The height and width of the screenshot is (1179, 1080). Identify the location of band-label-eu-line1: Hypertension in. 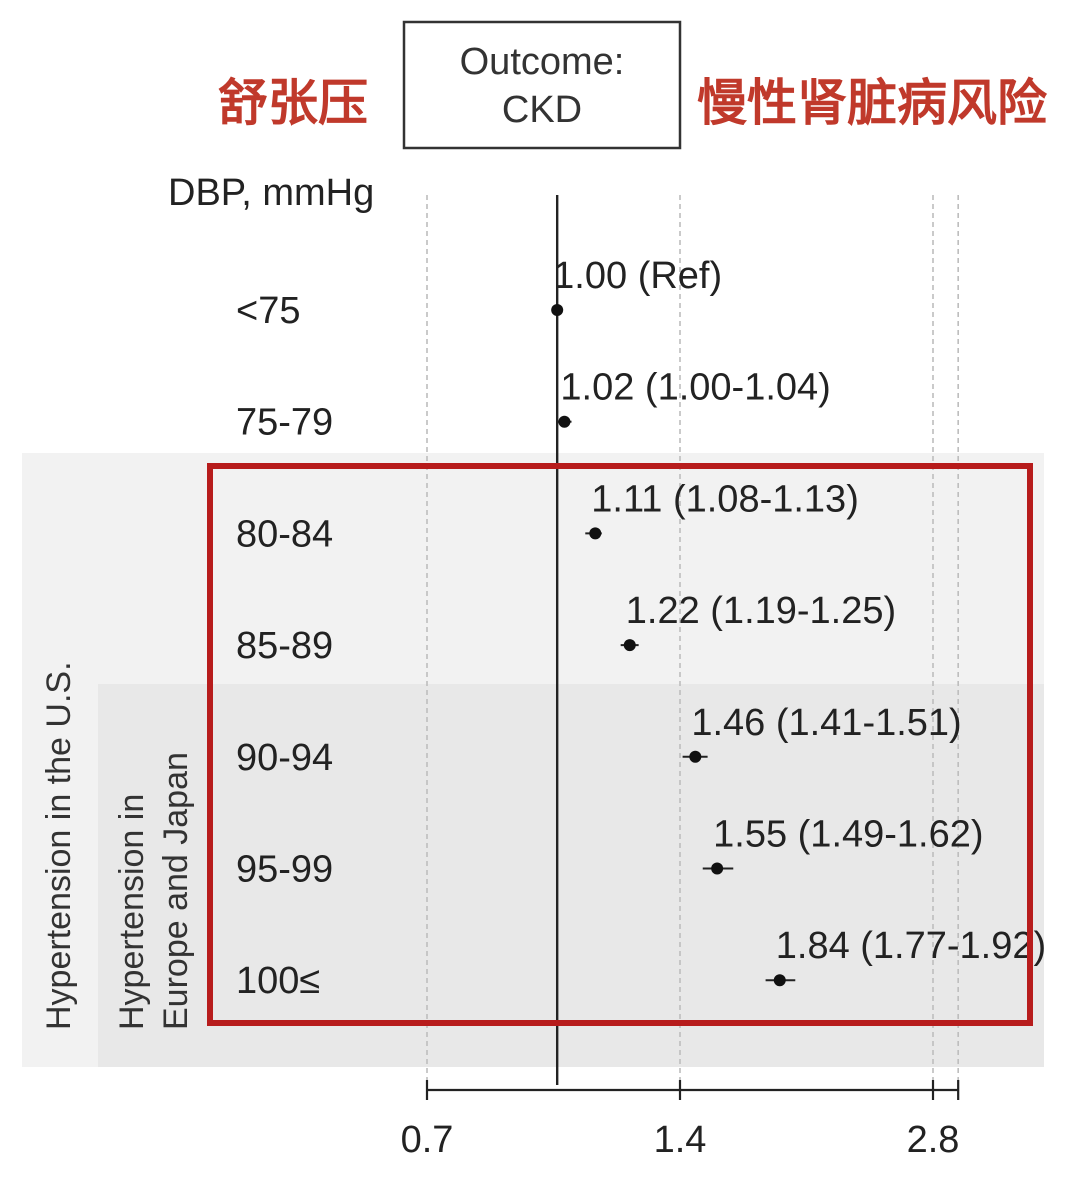
(132, 912).